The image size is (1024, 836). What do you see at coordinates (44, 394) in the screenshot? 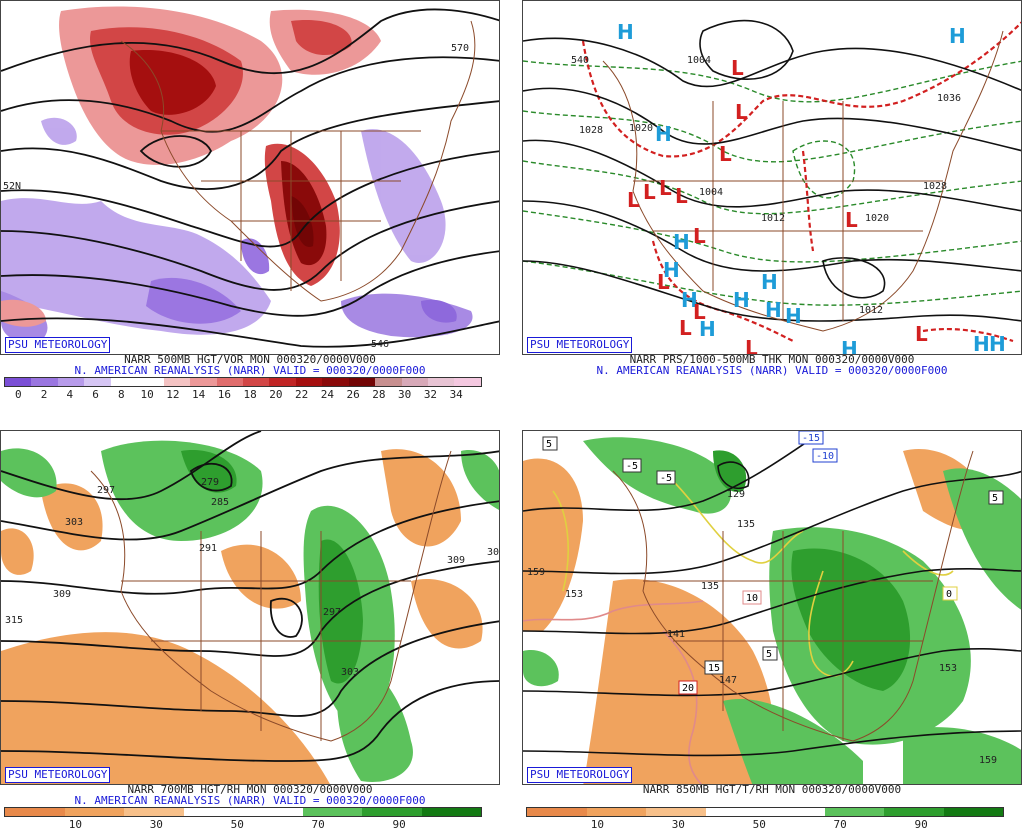
I see `colorbar-tick-label: 2` at bounding box center [44, 394].